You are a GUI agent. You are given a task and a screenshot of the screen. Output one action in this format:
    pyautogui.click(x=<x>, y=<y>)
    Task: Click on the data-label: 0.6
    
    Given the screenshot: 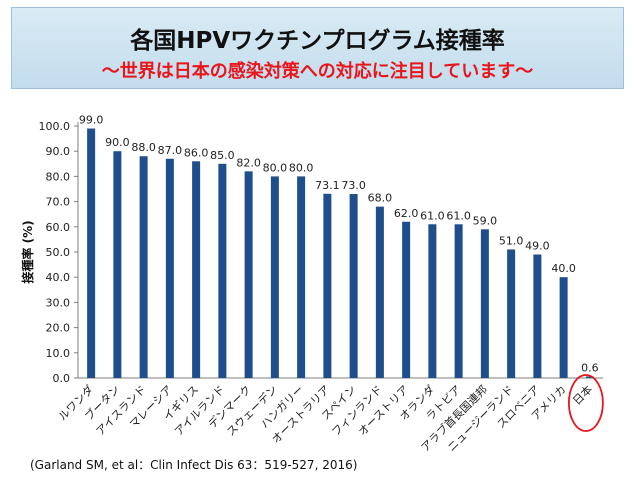 What is the action you would take?
    pyautogui.click(x=590, y=367)
    